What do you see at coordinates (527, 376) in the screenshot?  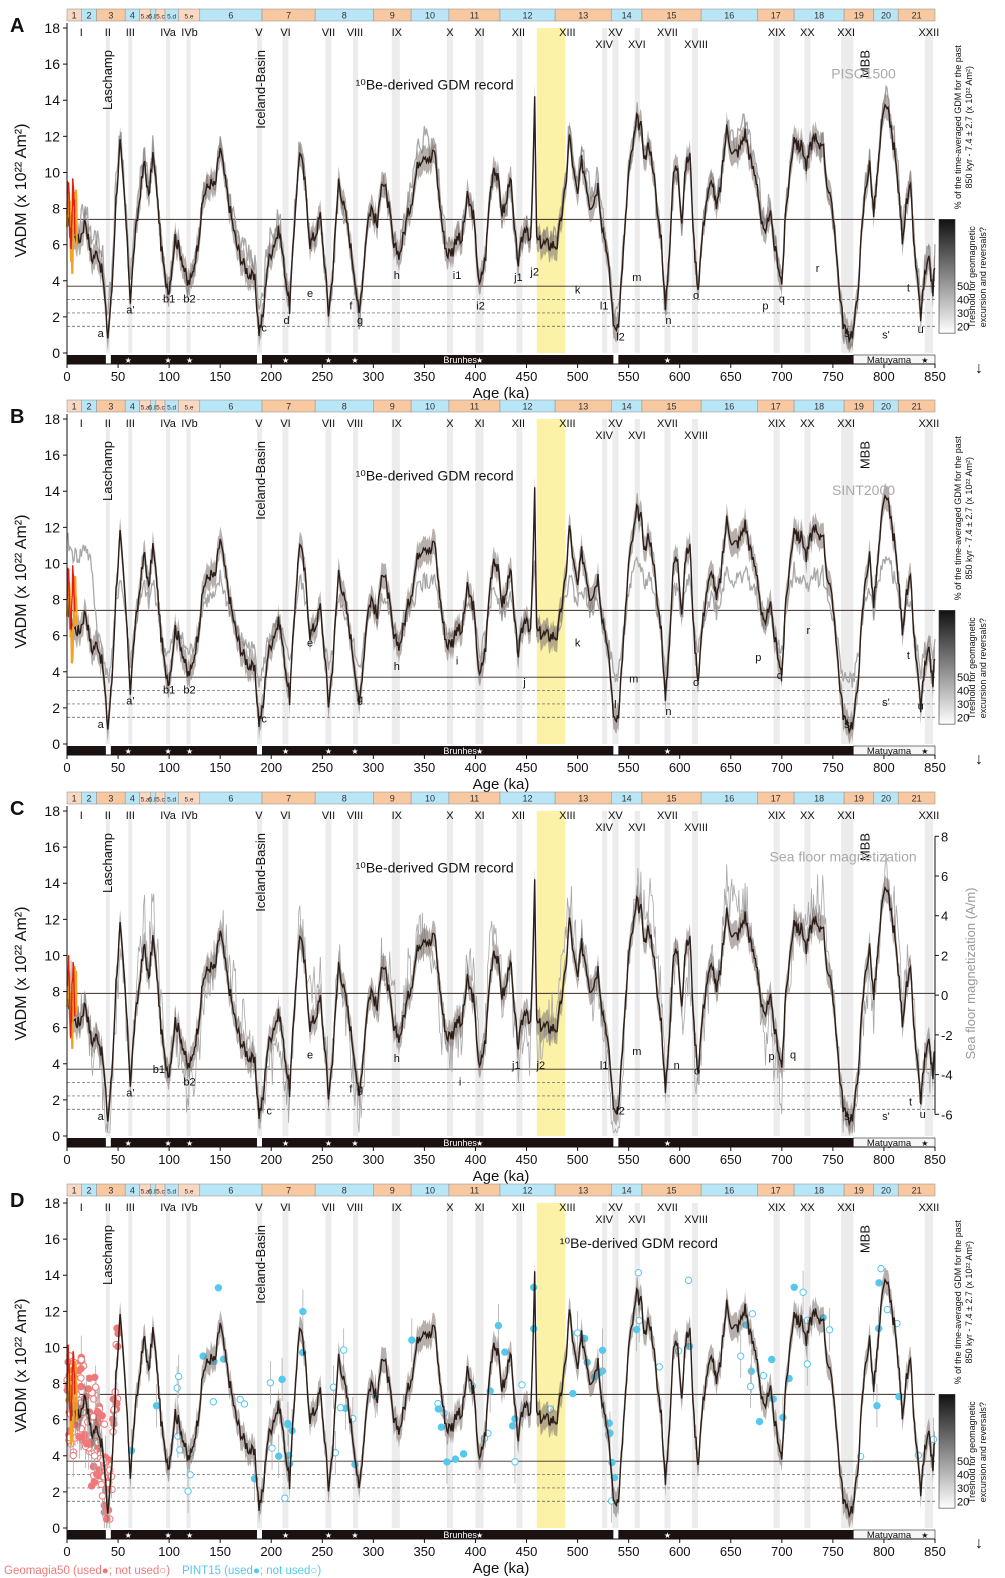 I see `x-tick-label: 450` at bounding box center [527, 376].